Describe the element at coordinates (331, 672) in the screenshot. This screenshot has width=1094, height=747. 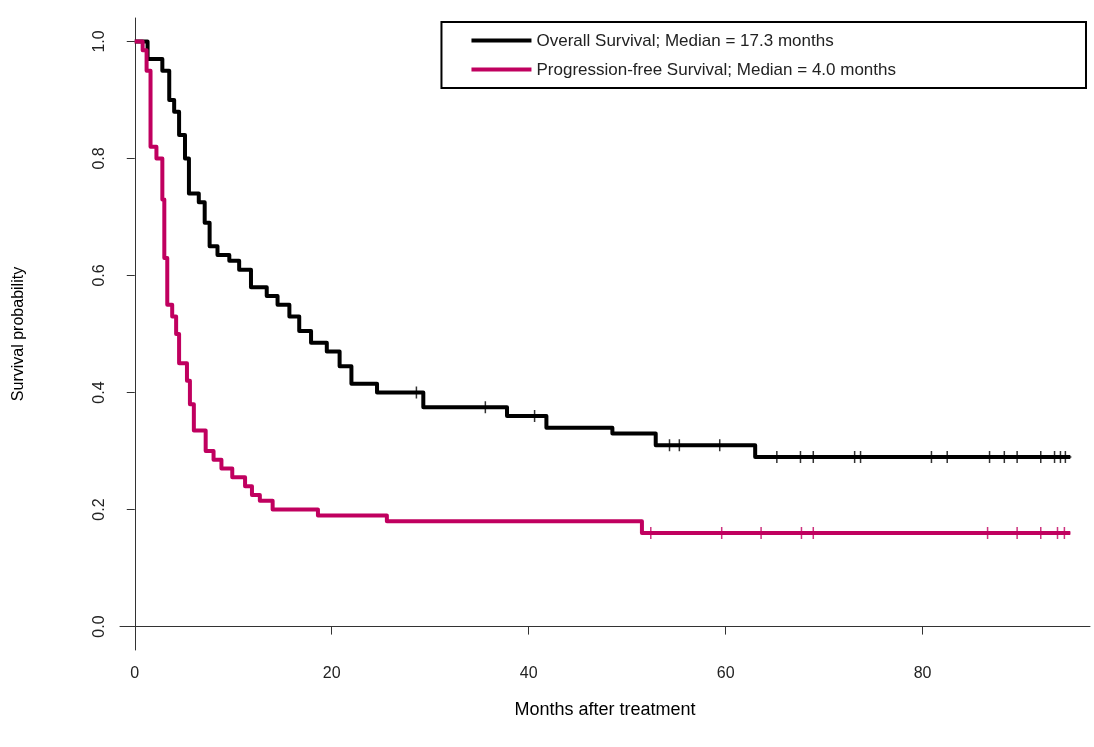
I see `x-tick-label: 20` at that location.